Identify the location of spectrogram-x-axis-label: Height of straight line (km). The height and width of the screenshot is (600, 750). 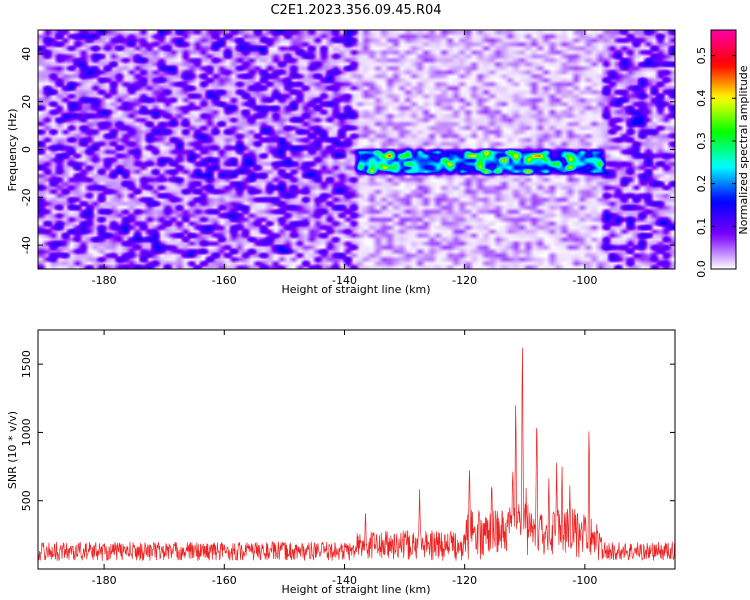
(355, 289).